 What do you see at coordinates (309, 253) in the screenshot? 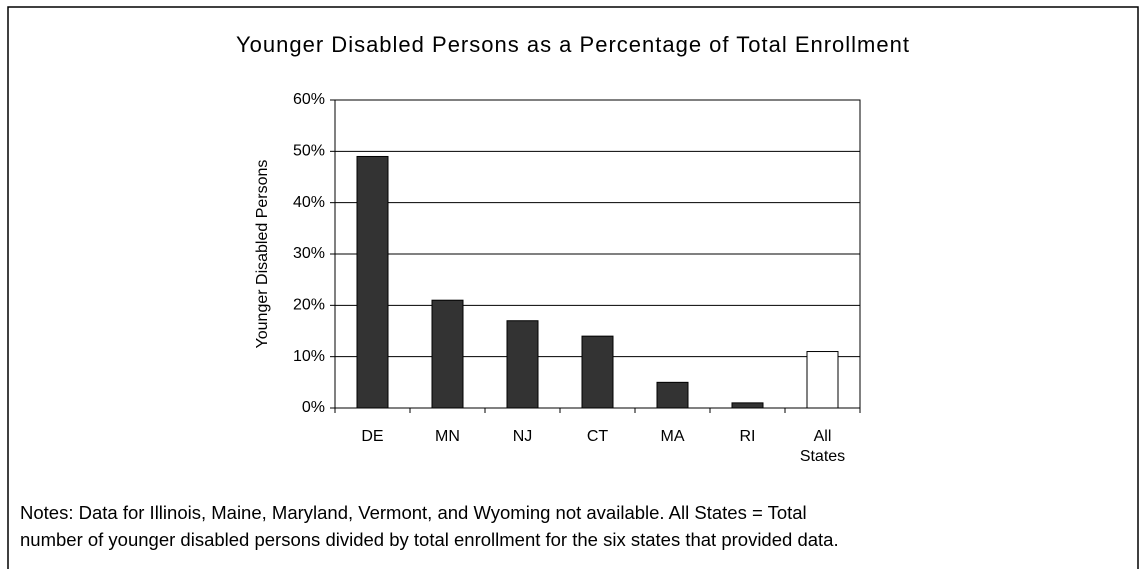
I see `y-tick-label: 30%` at bounding box center [309, 253].